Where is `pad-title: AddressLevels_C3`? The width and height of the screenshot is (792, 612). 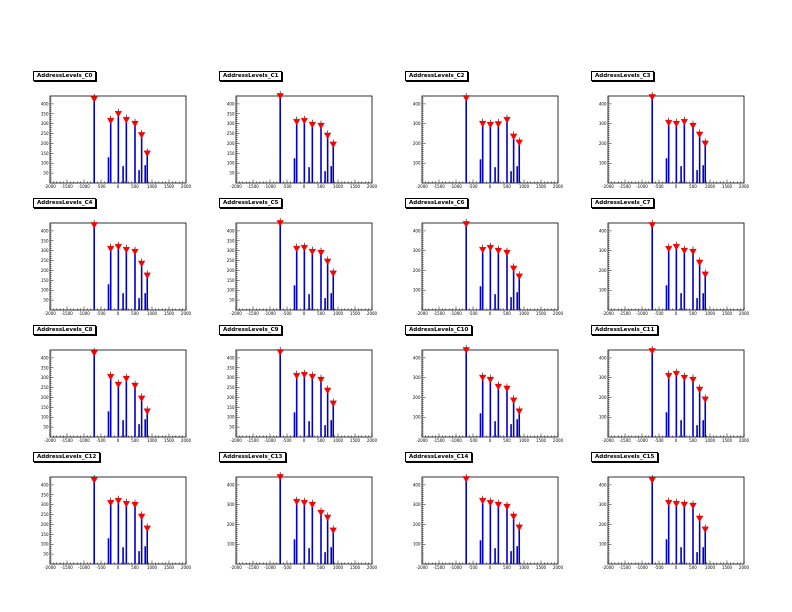
pad-title: AddressLevels_C3 is located at coordinates (623, 76).